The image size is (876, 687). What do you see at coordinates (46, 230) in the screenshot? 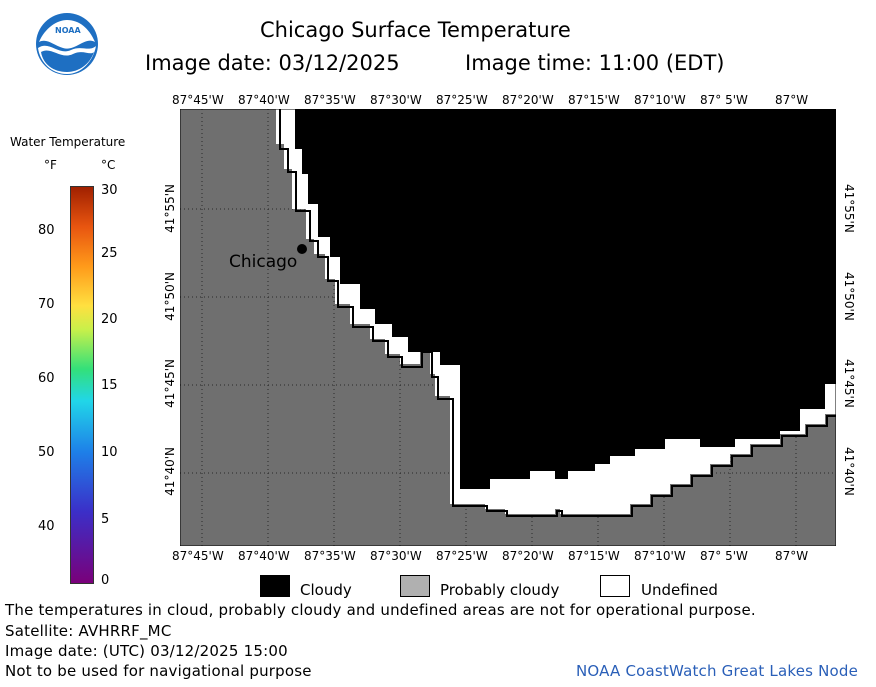
I see `f-tick-80: 80` at bounding box center [46, 230].